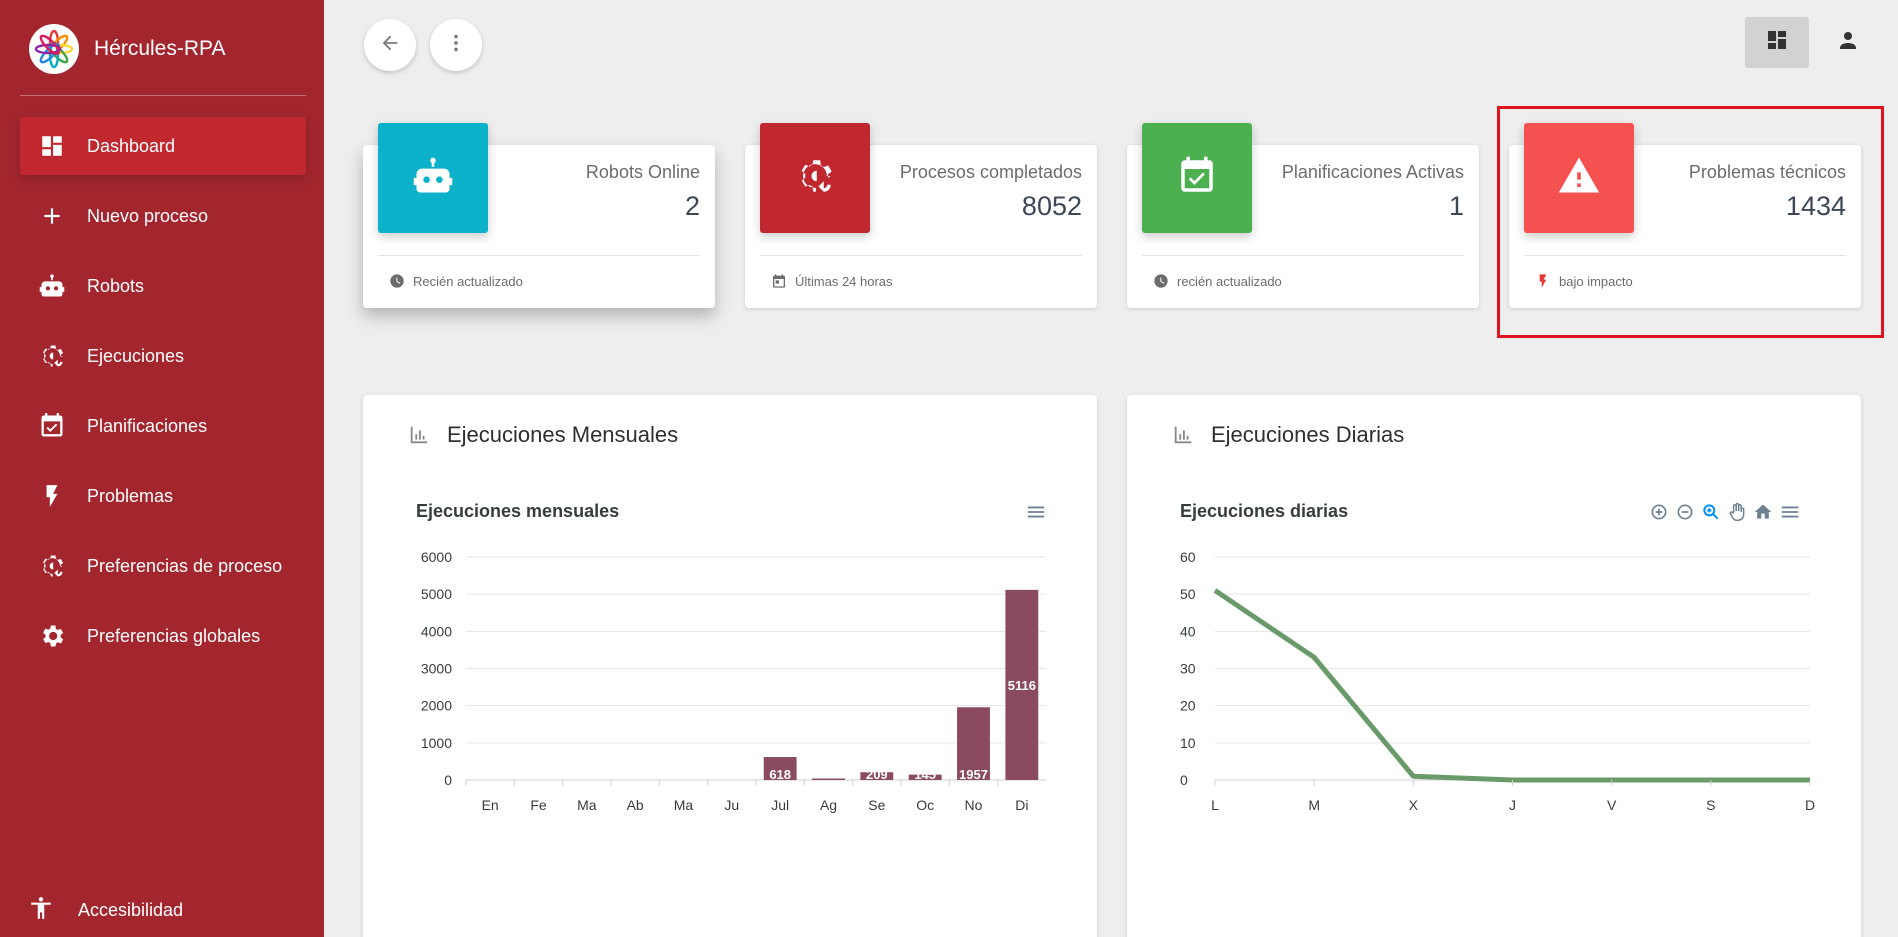 Image resolution: width=1898 pixels, height=937 pixels. Describe the element at coordinates (163, 496) in the screenshot. I see `sidebar-item-problemas: Problemas` at that location.